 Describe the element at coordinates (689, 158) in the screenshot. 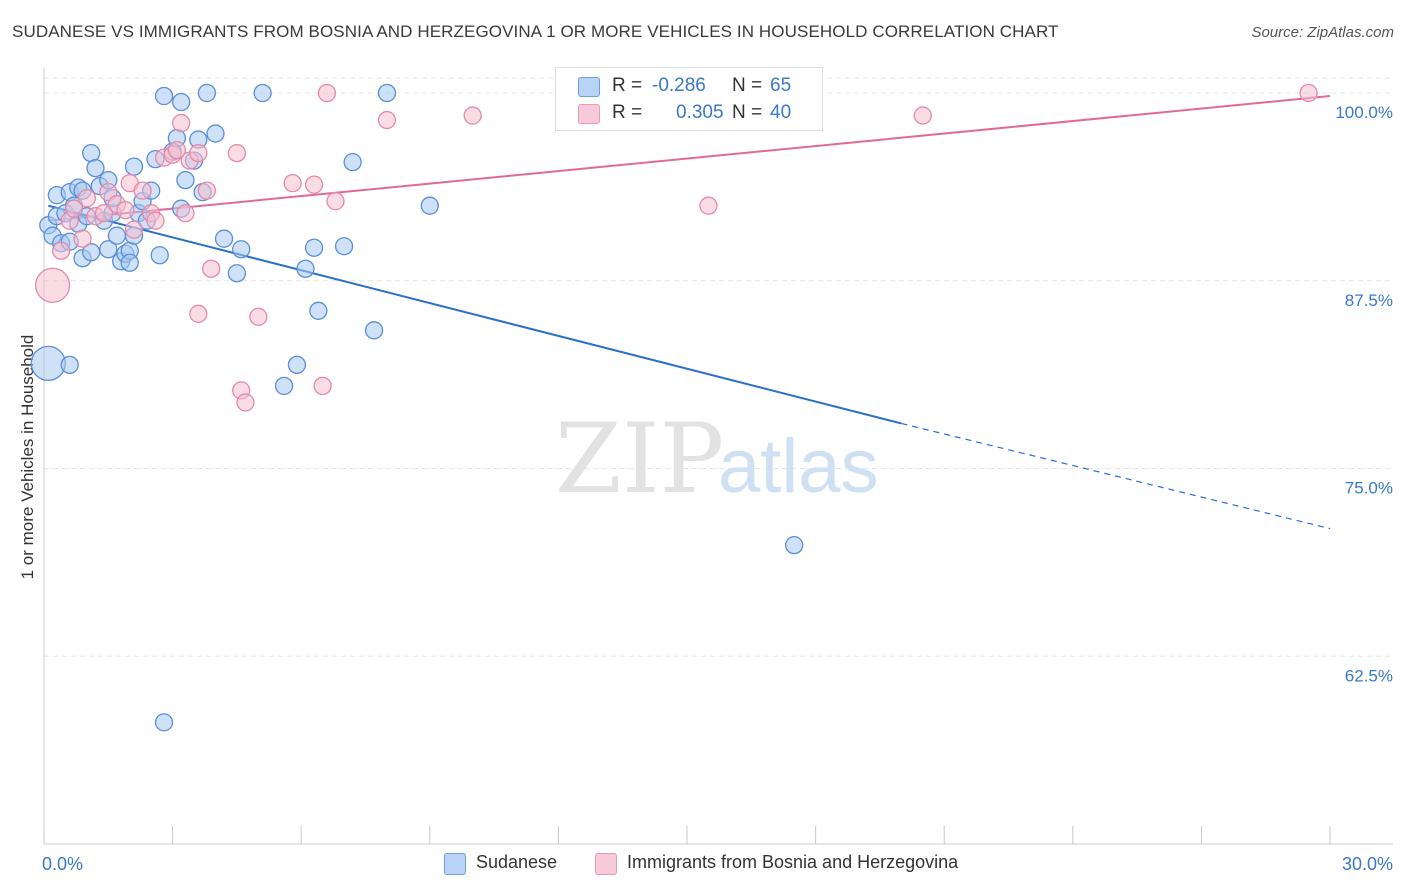

I see `bosnia-trend-line` at that location.